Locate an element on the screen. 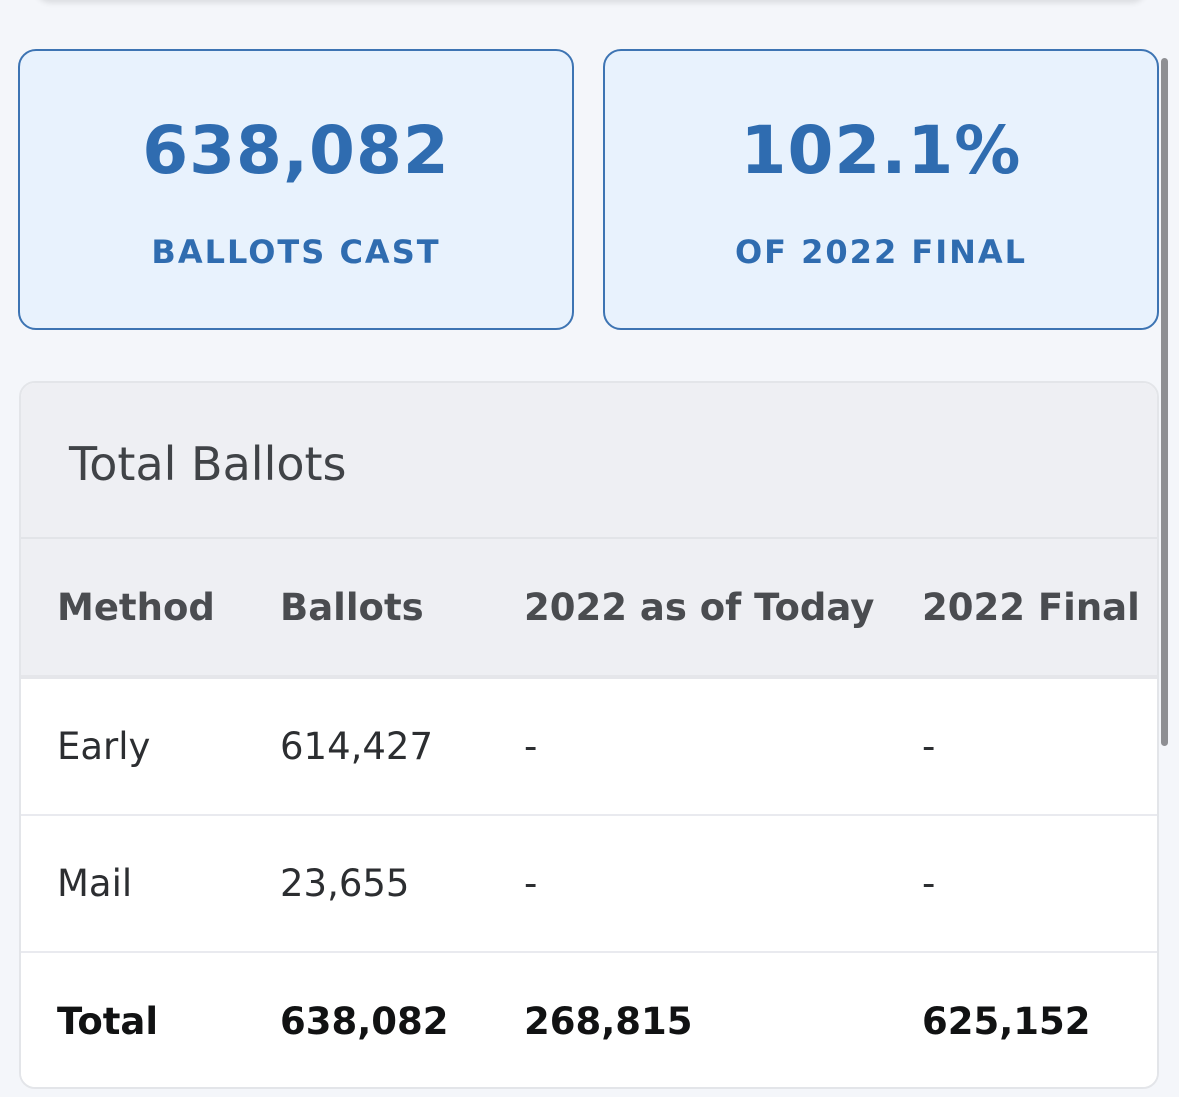  total-label: Total is located at coordinates (108, 1021).